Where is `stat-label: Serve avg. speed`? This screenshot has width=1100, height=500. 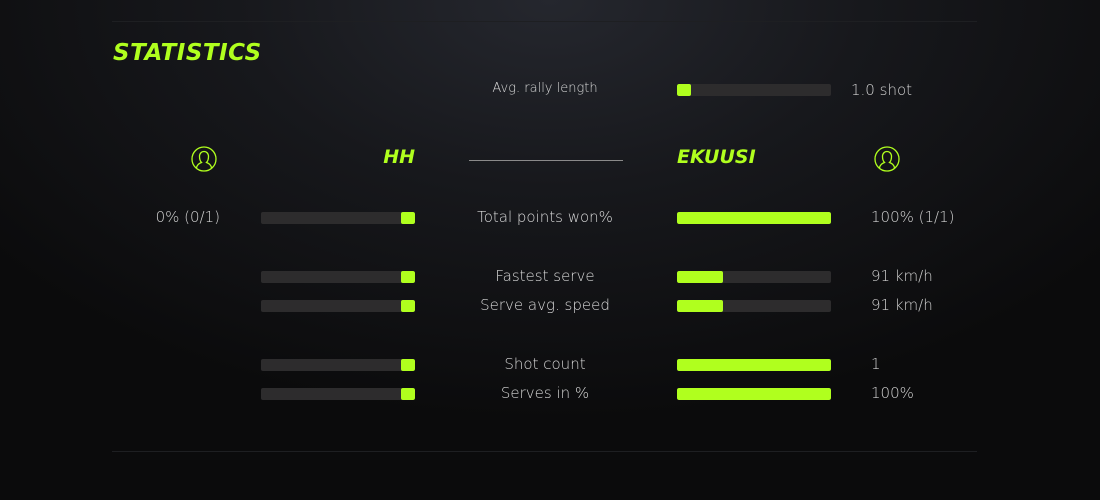 stat-label: Serve avg. speed is located at coordinates (545, 305).